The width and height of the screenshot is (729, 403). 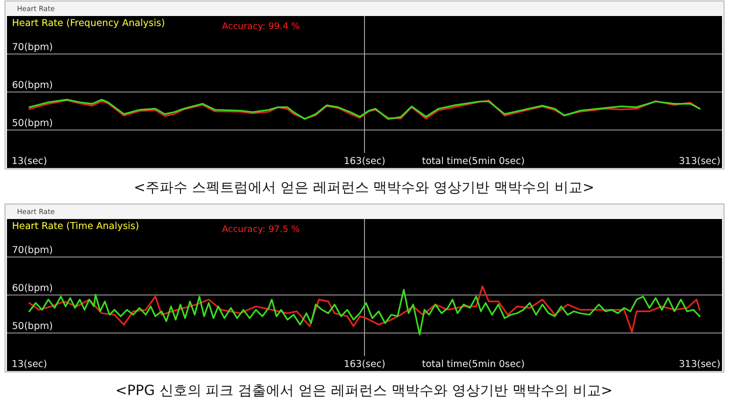 What do you see at coordinates (261, 230) in the screenshot?
I see `annotation: Accuracy: 97.5 %` at bounding box center [261, 230].